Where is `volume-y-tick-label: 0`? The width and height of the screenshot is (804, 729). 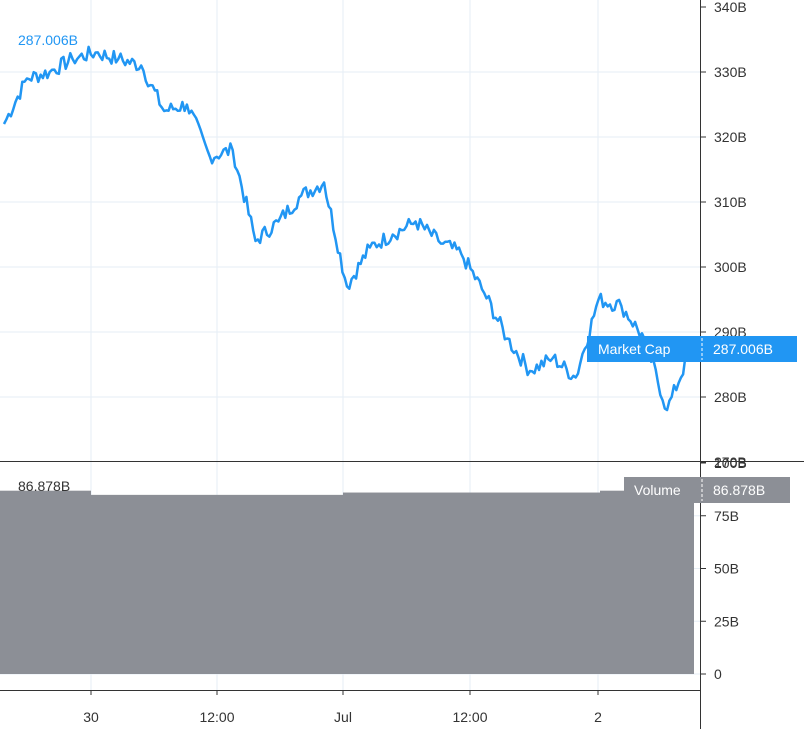
volume-y-tick-label: 0 is located at coordinates (718, 674).